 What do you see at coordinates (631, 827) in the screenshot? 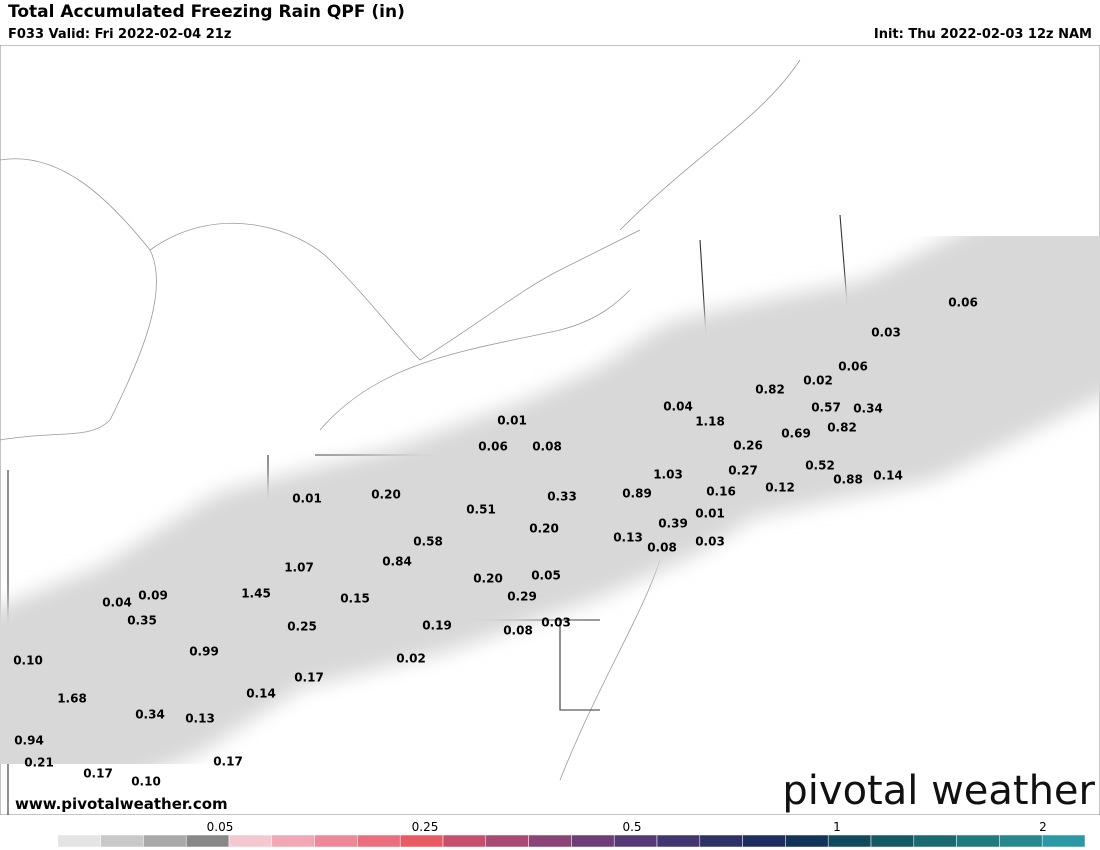
I see `colorbar-tick-label: 0.5` at bounding box center [631, 827].